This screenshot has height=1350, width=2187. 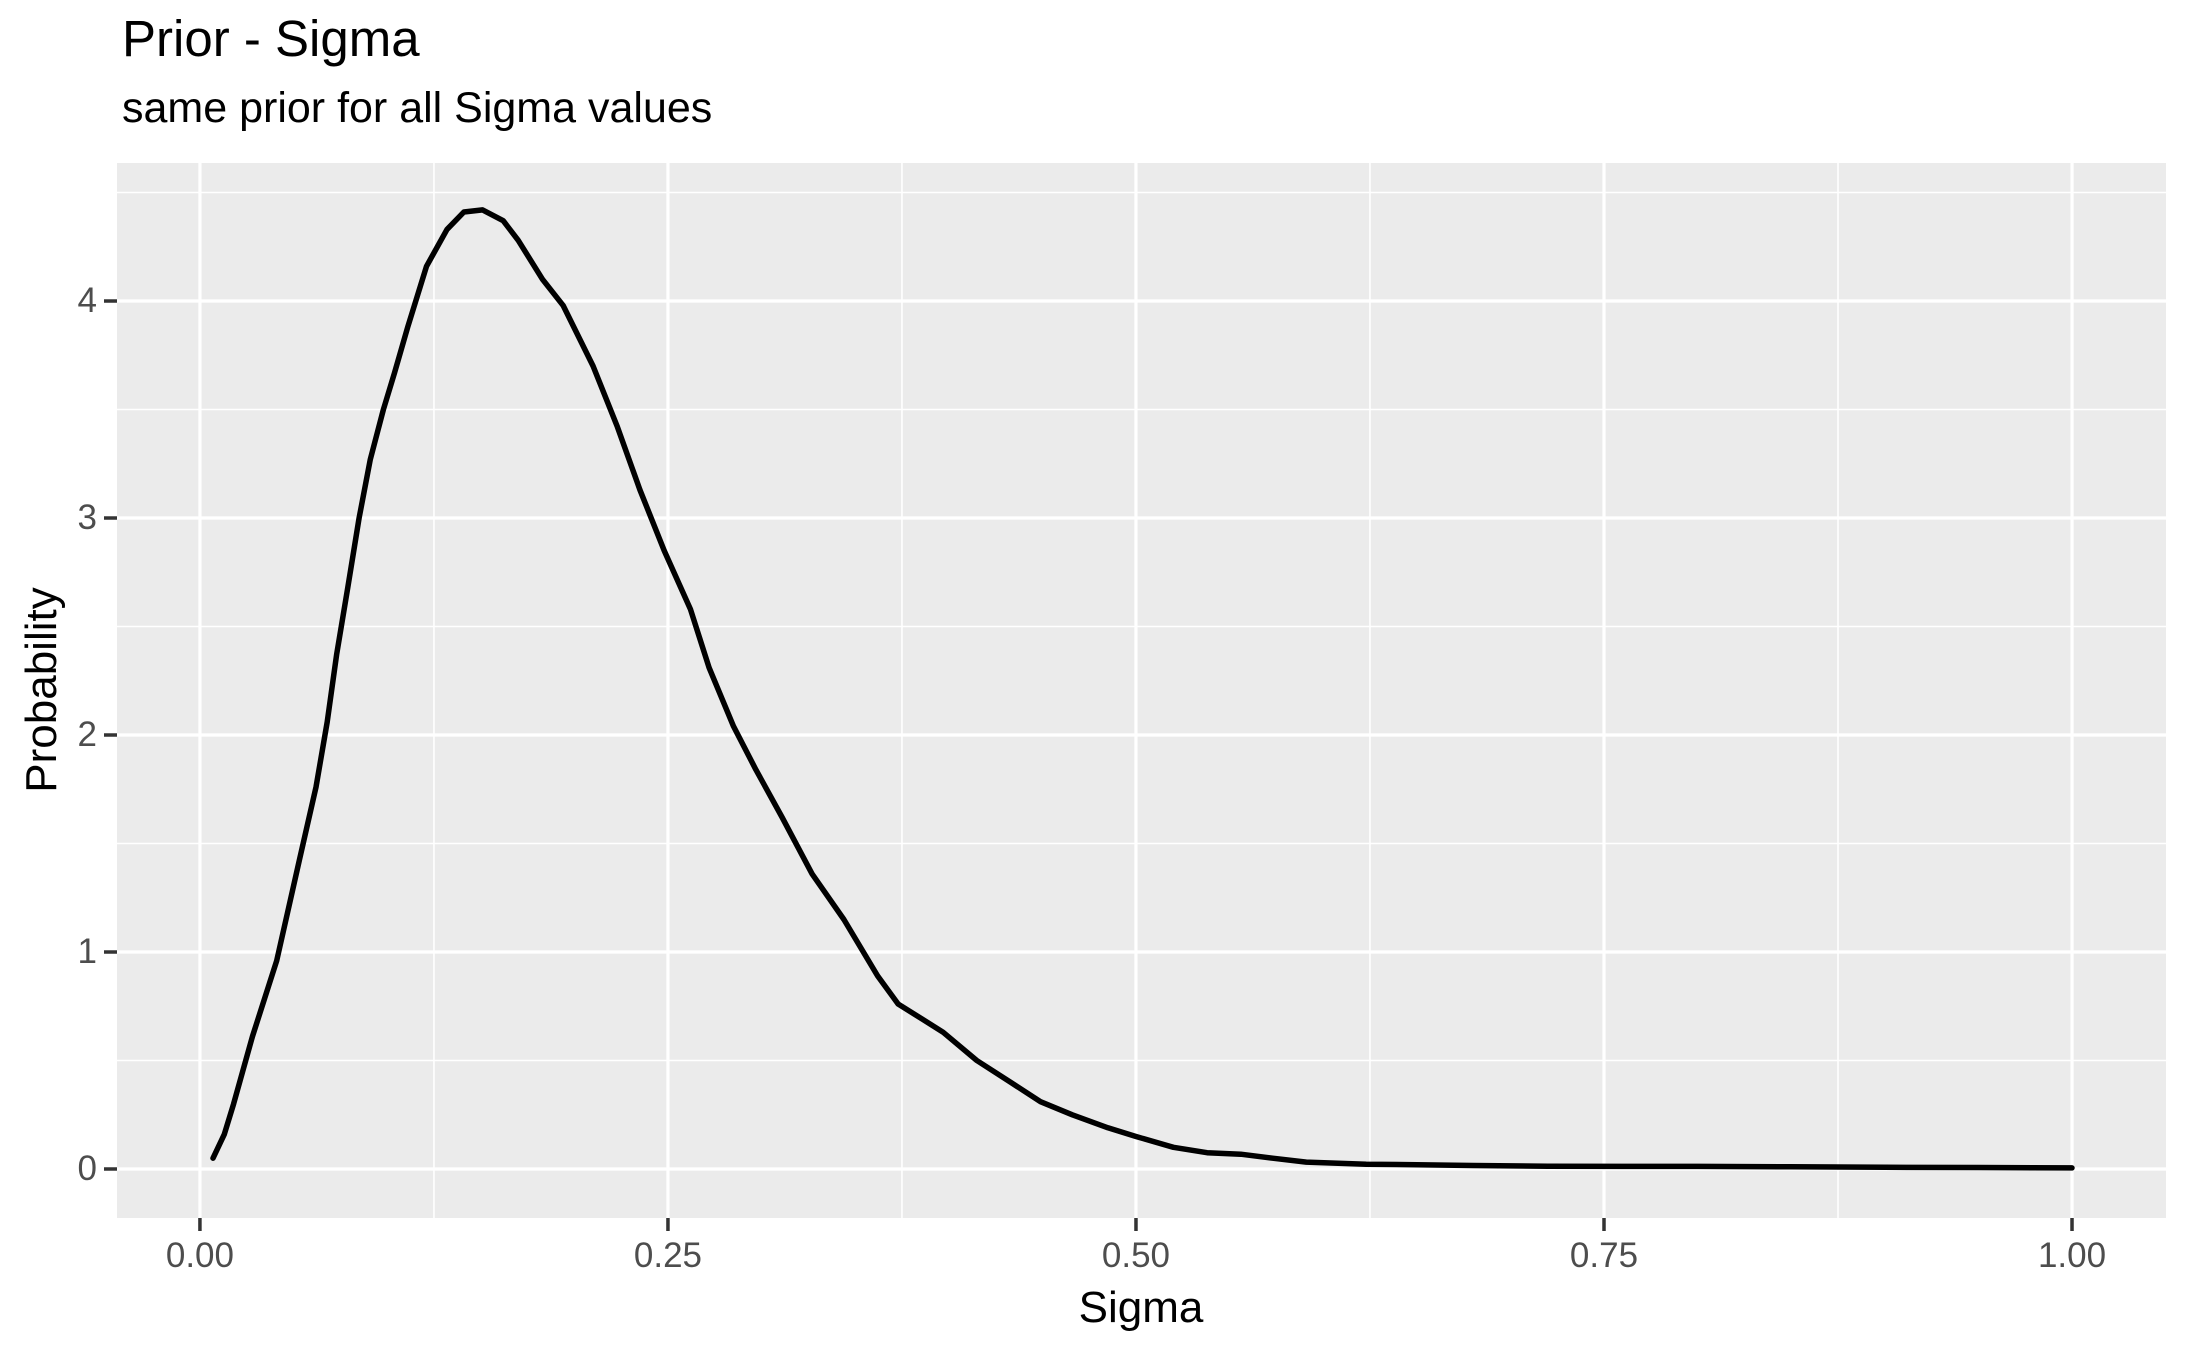 I want to click on y-axis-title: Probability, so click(x=41, y=690).